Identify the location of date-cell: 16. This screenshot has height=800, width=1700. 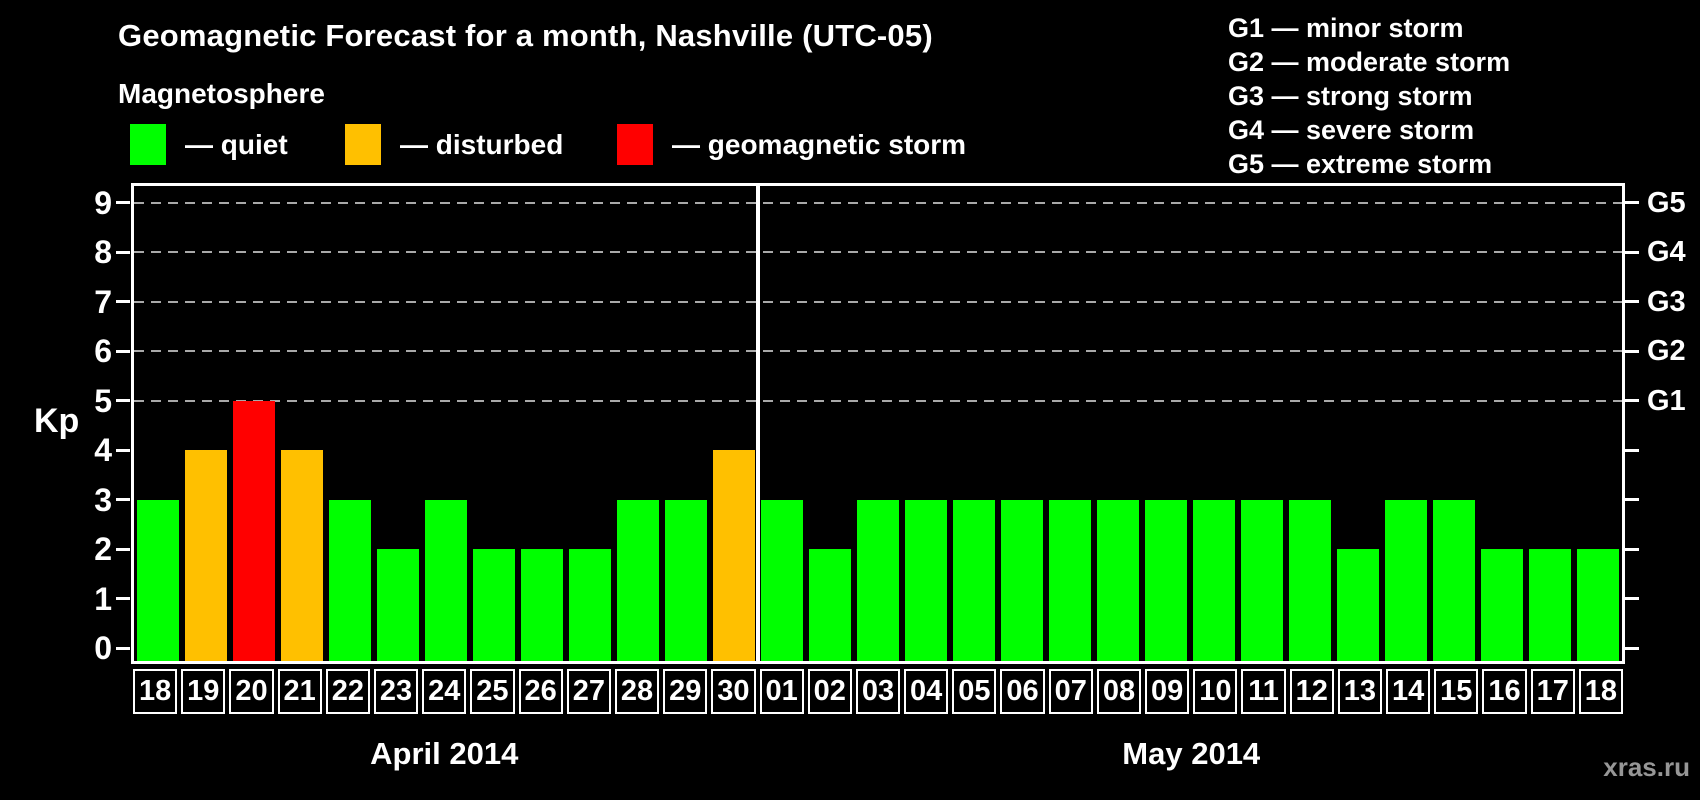
(1504, 691).